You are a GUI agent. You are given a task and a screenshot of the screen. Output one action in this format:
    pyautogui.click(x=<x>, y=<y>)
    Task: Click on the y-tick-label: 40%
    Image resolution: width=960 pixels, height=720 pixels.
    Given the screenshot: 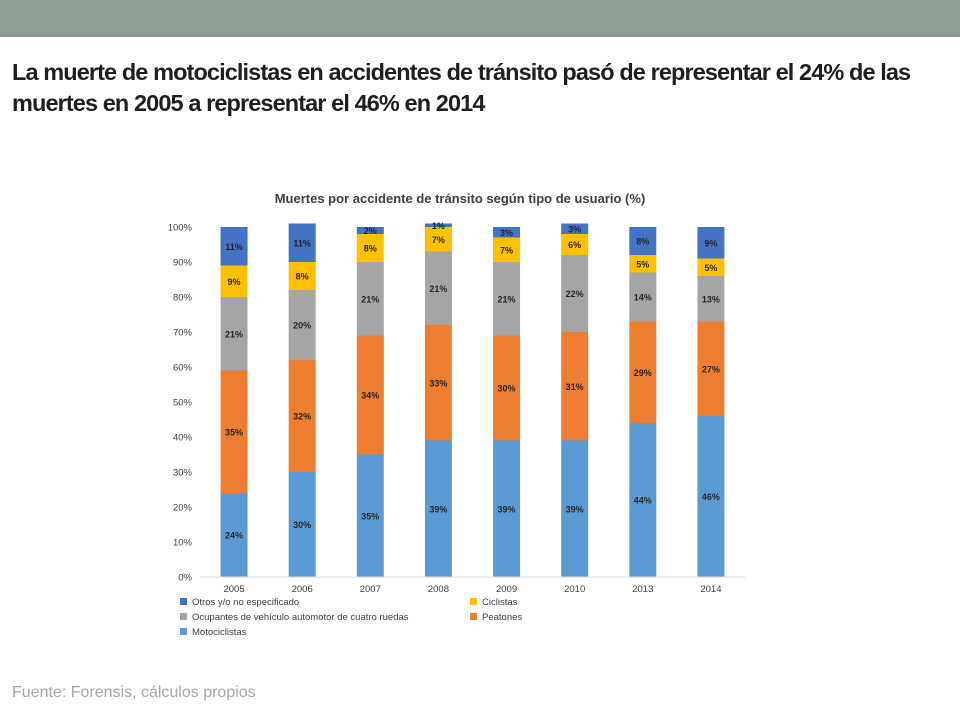 What is the action you would take?
    pyautogui.click(x=183, y=438)
    